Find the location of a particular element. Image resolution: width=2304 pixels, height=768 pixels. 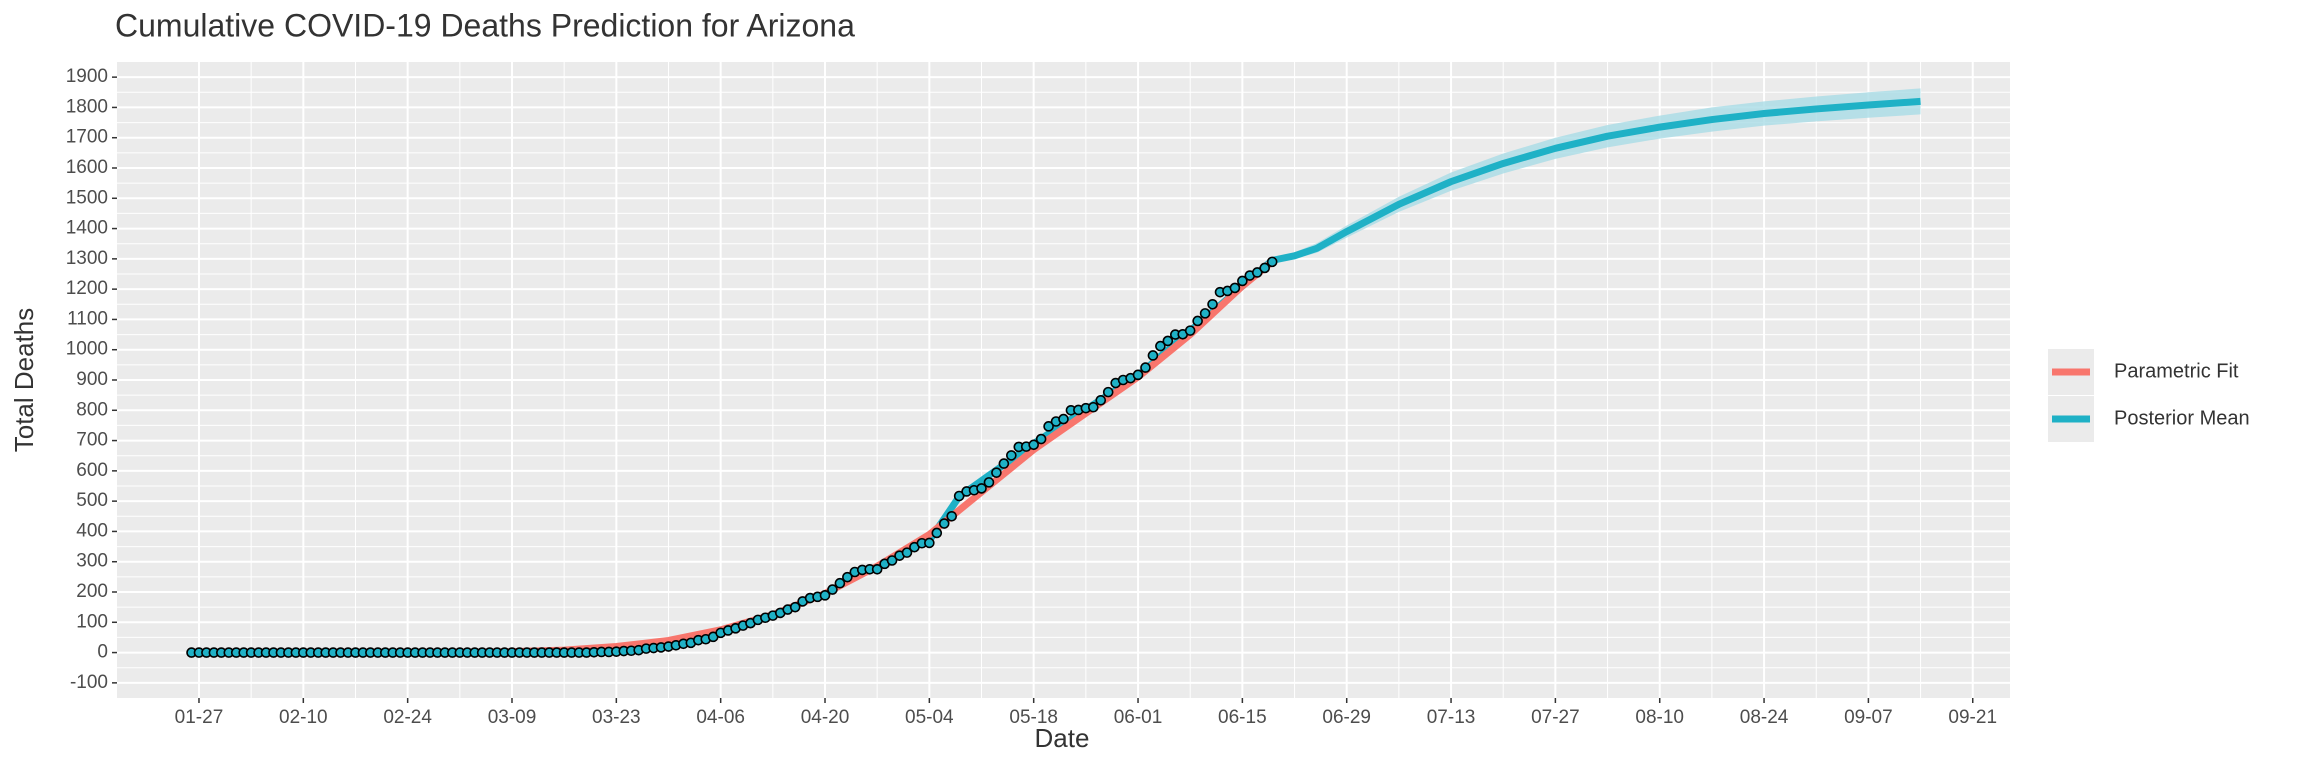

y-tick-label: 200 is located at coordinates (92, 591).